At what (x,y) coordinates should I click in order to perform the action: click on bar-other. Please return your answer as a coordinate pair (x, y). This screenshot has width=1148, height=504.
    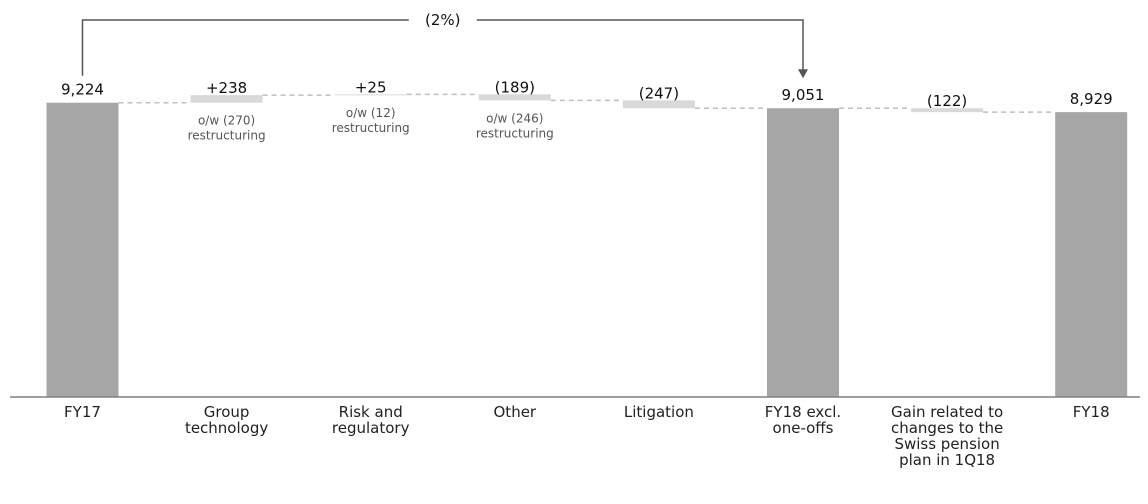
    Looking at the image, I should click on (514, 97).